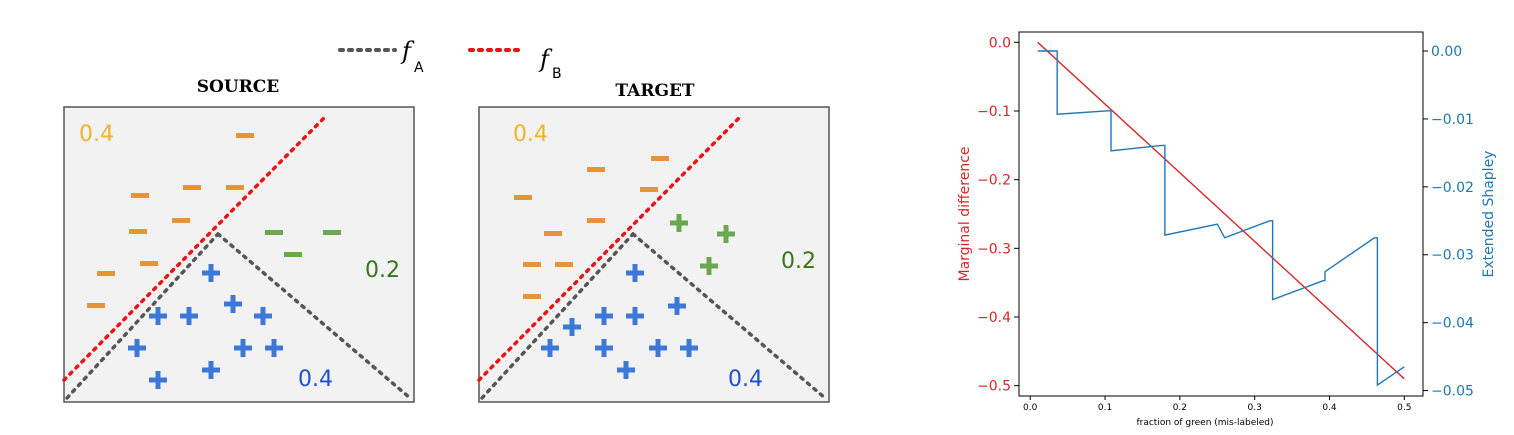 The width and height of the screenshot is (1514, 435). Describe the element at coordinates (994, 318) in the screenshot. I see `y-left-tick-label: −0.4` at that location.